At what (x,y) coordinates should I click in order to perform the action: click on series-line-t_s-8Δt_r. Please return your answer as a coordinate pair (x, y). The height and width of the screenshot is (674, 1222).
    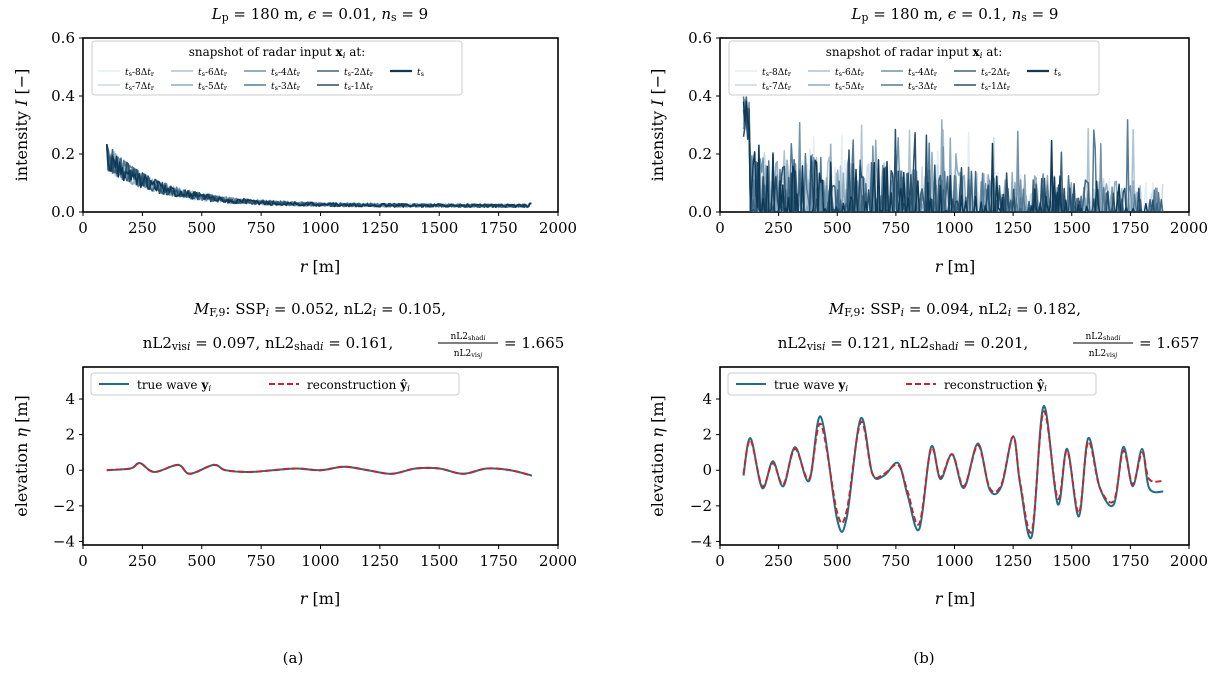
    Looking at the image, I should click on (319, 177).